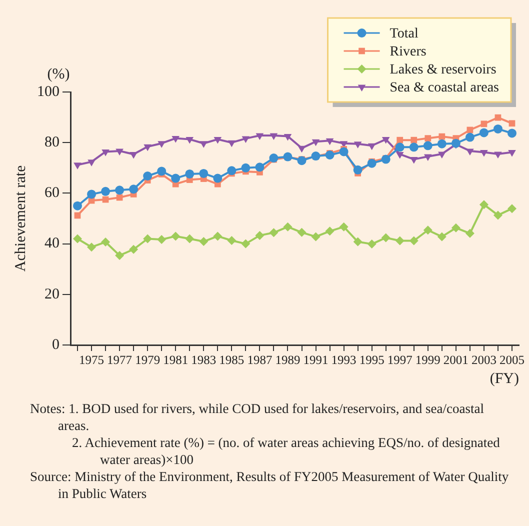 The height and width of the screenshot is (526, 529). I want to click on x-tick-label: 1977, so click(119, 359).